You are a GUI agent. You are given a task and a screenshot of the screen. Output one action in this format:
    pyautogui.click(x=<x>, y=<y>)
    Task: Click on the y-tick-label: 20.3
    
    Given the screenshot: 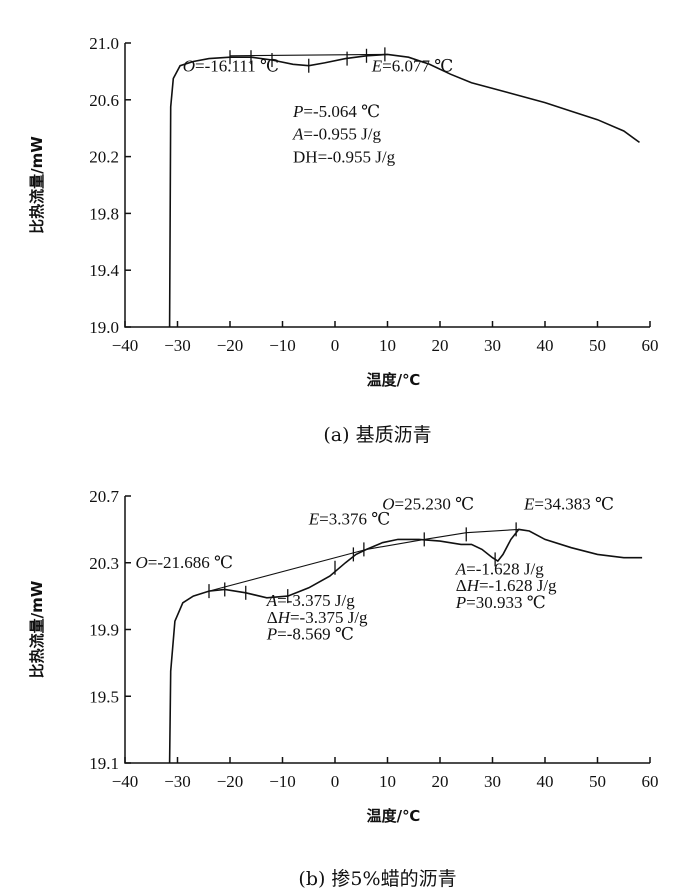 What is the action you would take?
    pyautogui.click(x=104, y=563)
    